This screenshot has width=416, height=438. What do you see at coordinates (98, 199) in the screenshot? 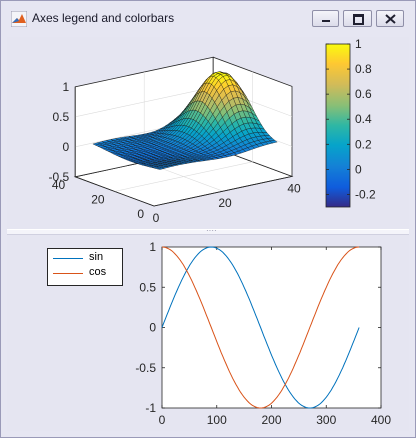
I see `surface-y-tick-label: 20` at bounding box center [98, 199].